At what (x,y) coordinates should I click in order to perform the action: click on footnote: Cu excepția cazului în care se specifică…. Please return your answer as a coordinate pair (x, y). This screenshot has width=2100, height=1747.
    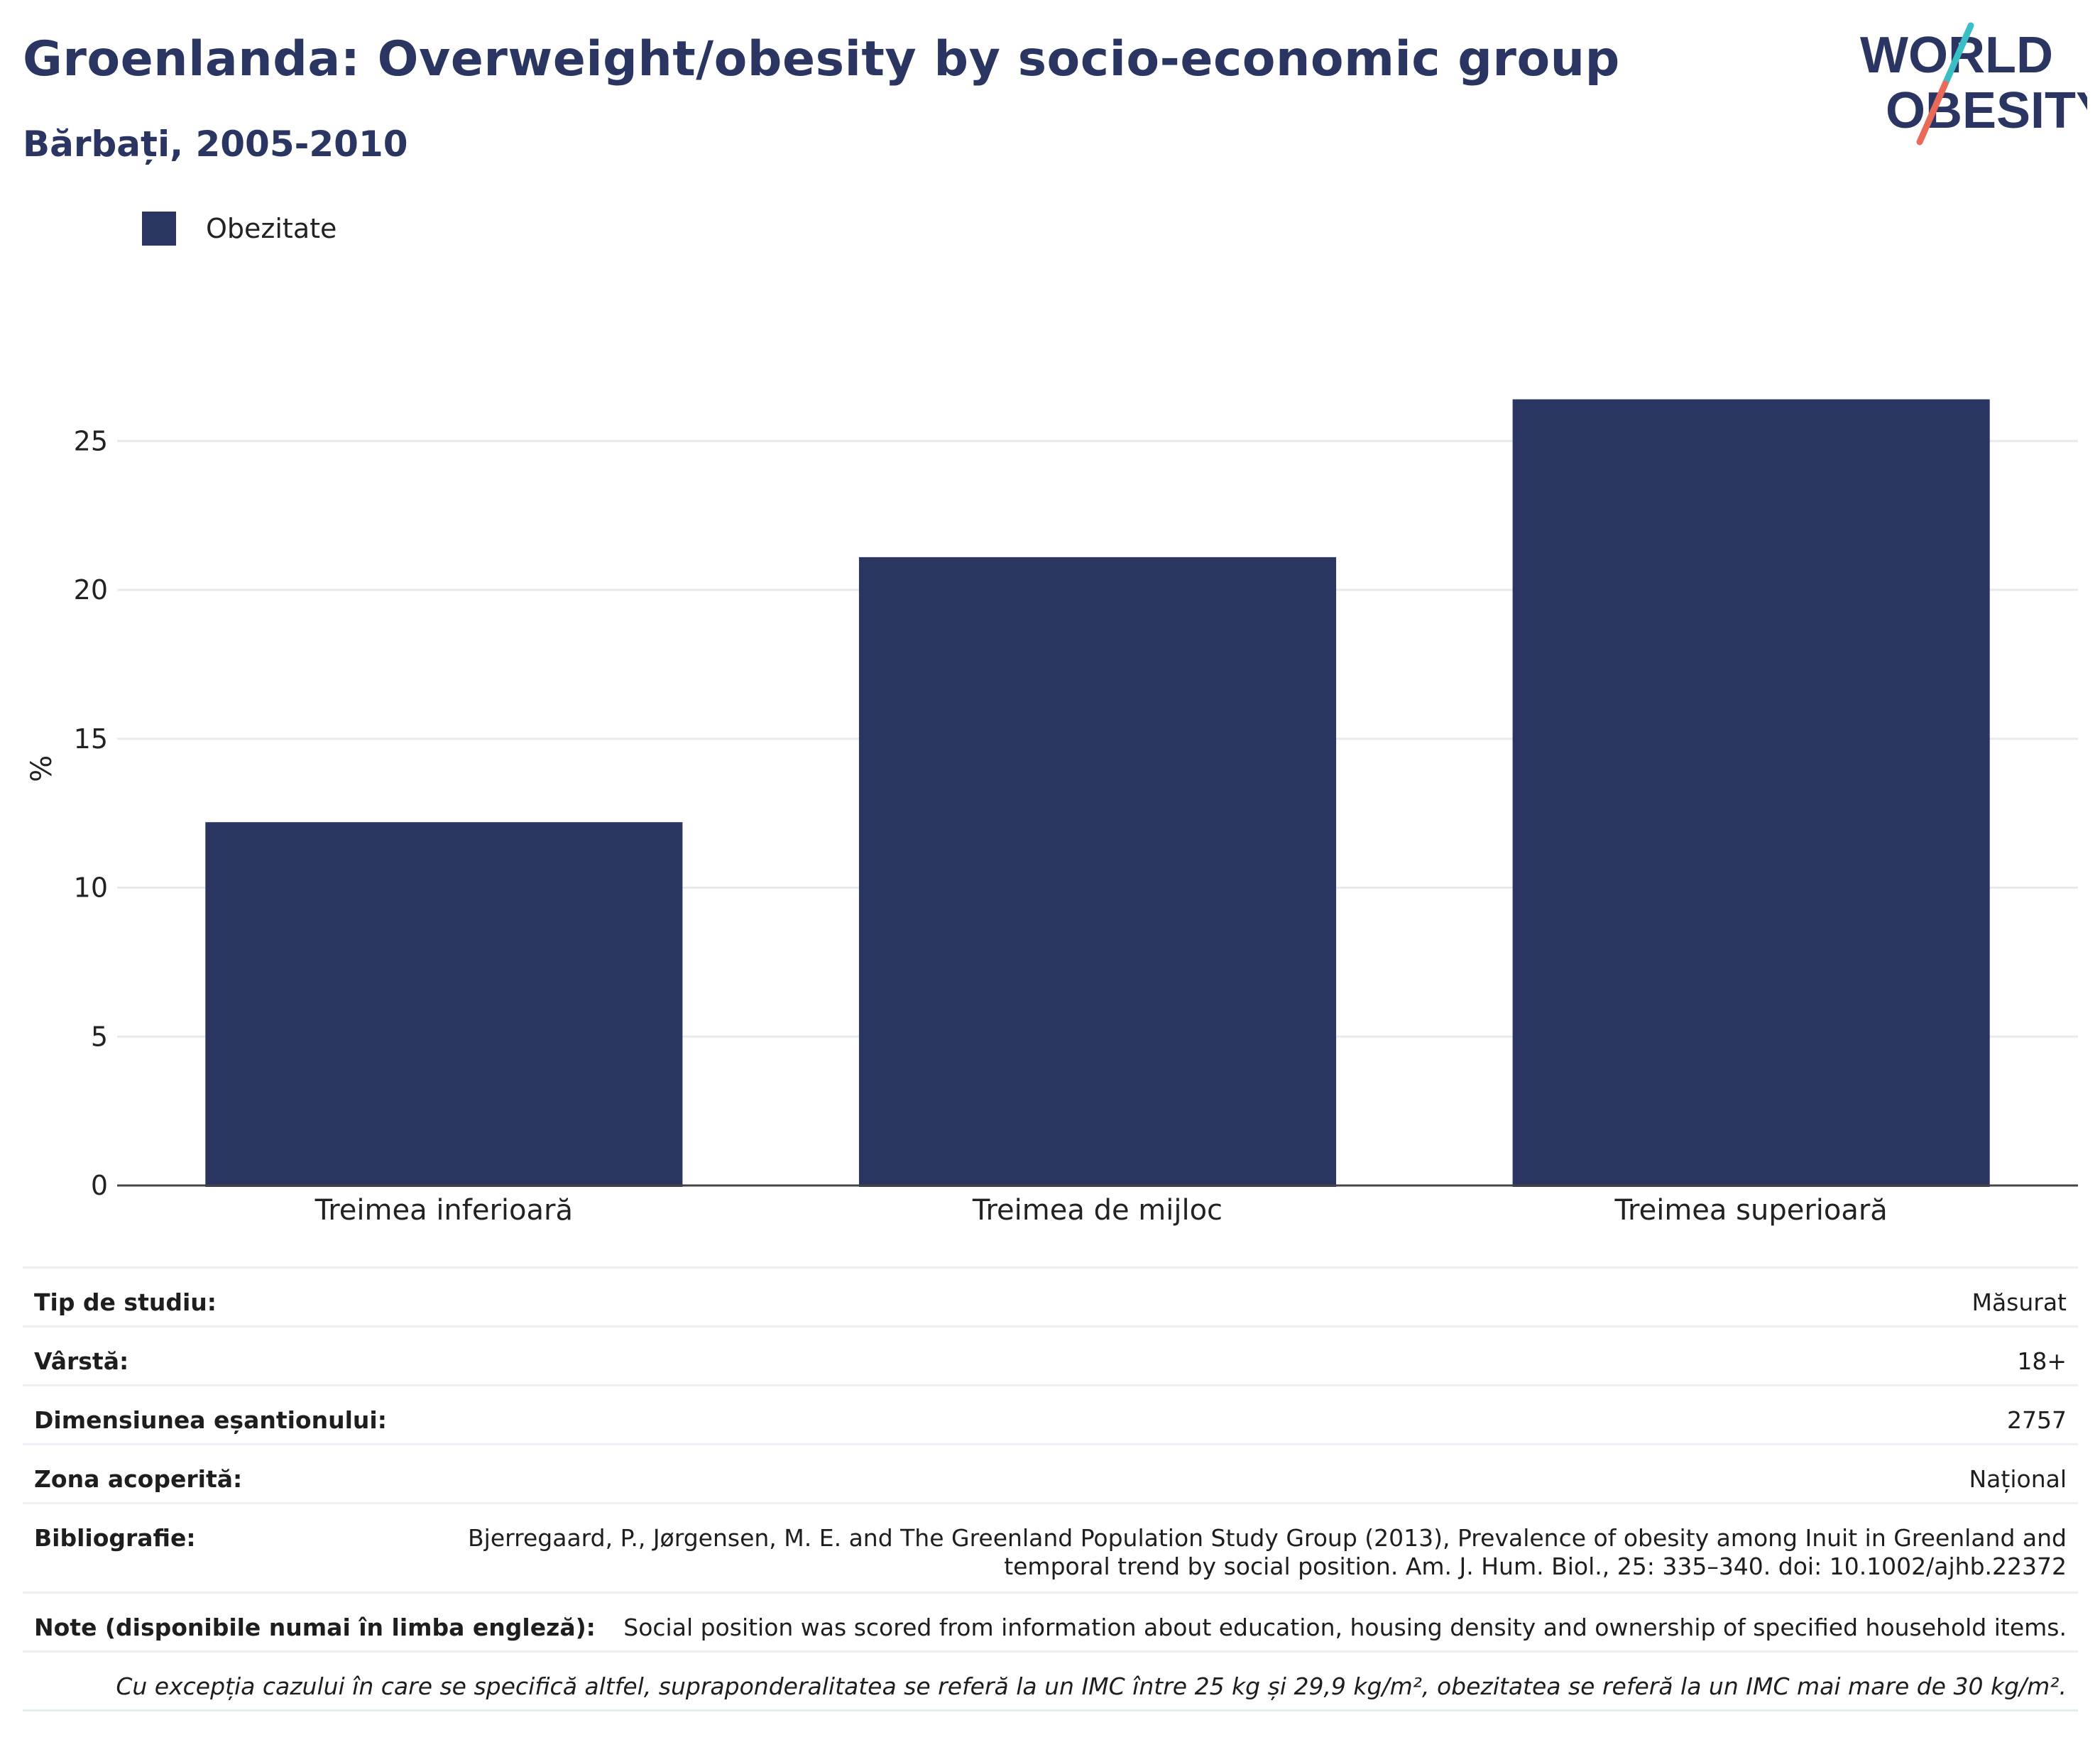
    Looking at the image, I should click on (1091, 1686).